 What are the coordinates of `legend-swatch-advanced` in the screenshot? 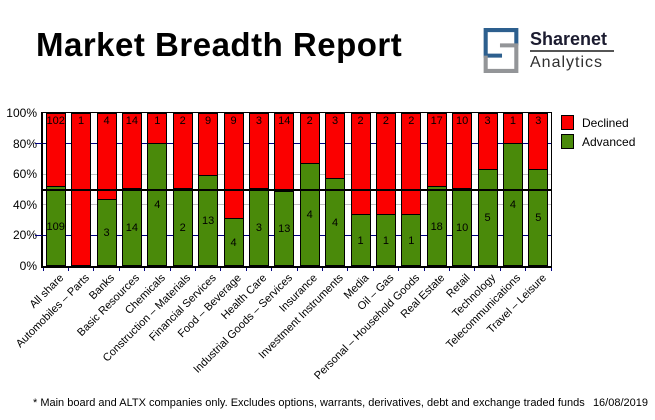 It's located at (567, 141).